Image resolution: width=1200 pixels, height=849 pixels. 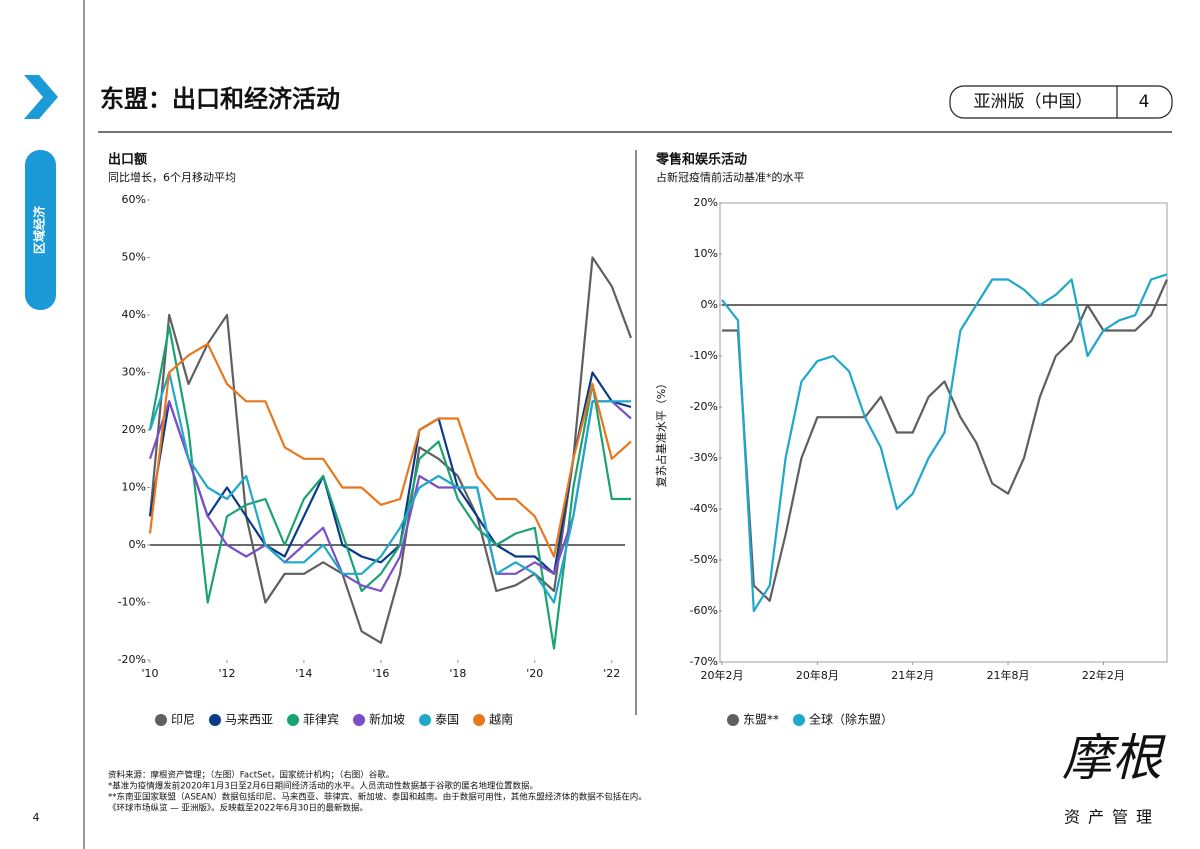 I want to click on x-tick-label: '22, so click(x=611, y=673).